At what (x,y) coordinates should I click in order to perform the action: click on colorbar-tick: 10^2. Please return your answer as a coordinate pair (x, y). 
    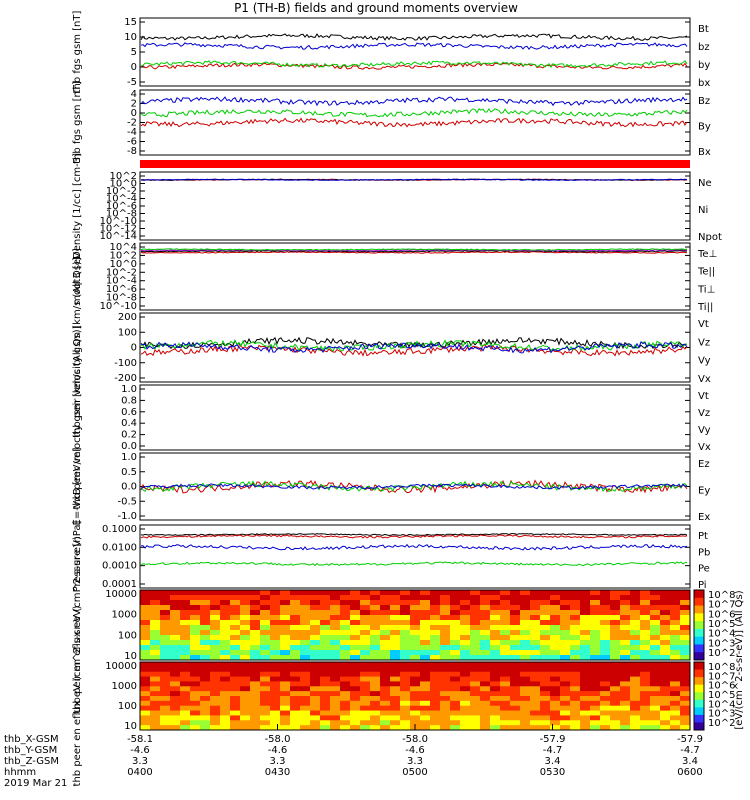
    Looking at the image, I should click on (721, 653).